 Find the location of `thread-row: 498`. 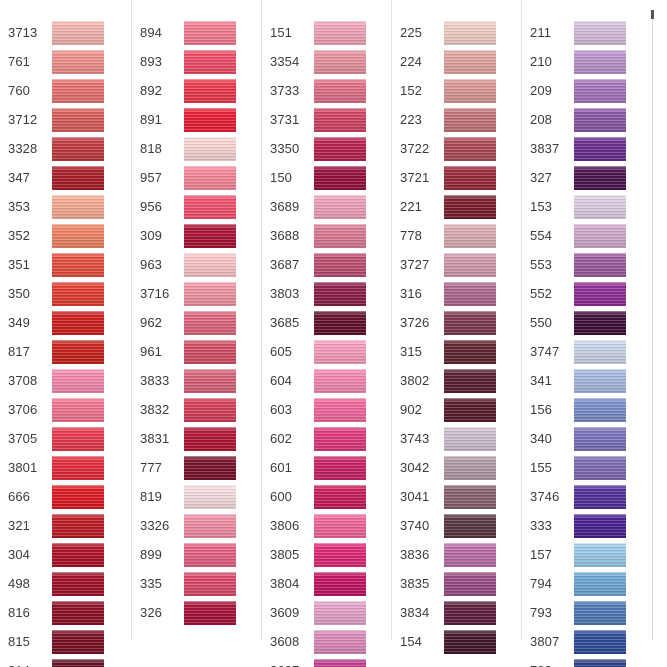

thread-row: 498 is located at coordinates (65, 583).